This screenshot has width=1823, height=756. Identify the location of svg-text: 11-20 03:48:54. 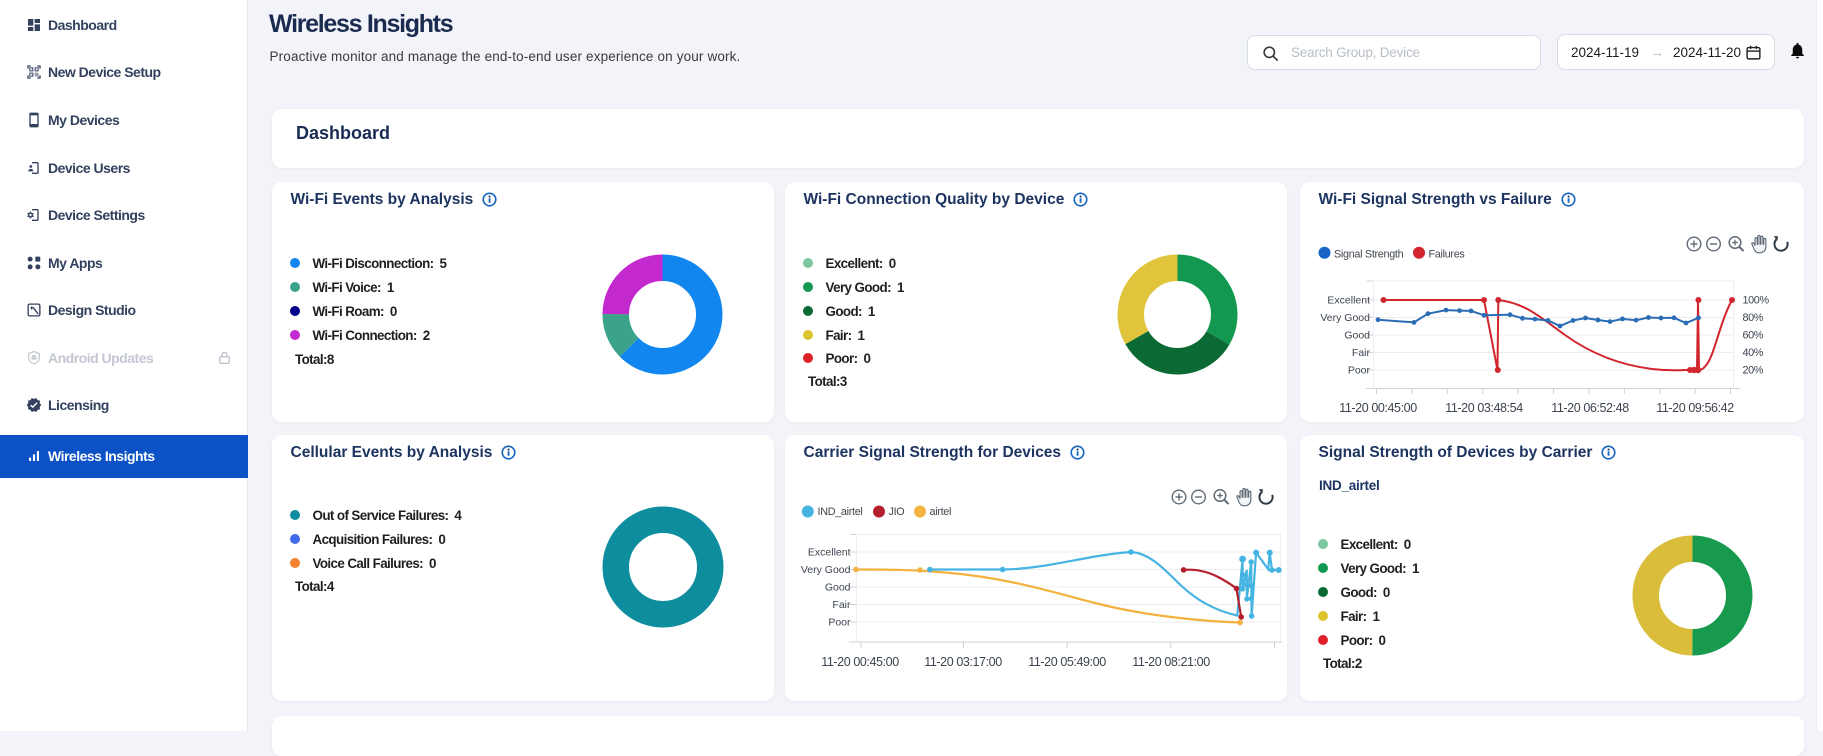
(1484, 408).